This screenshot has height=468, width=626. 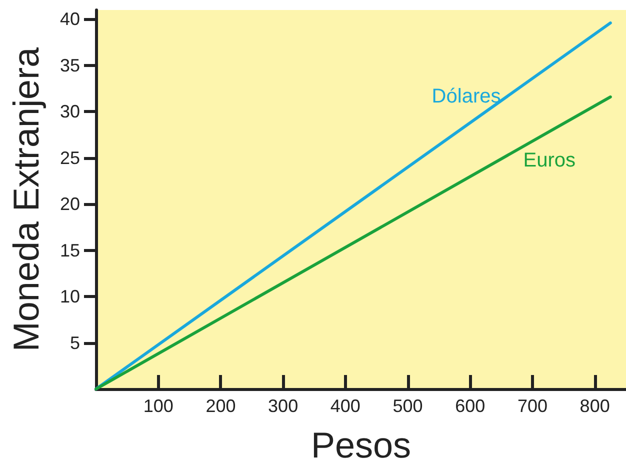 I want to click on x-tick-label: 700, so click(x=532, y=406).